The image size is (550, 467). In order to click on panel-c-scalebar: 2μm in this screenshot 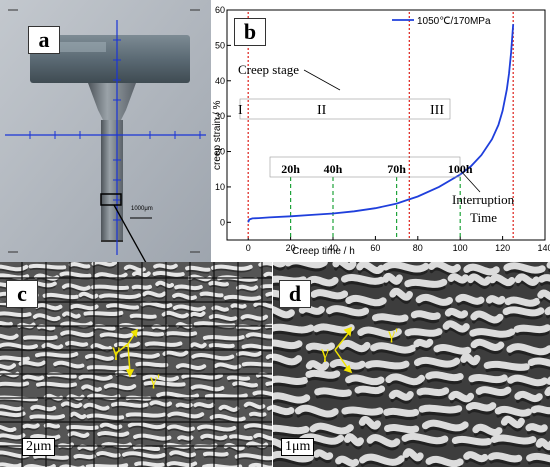, I will do `click(39, 447)`.